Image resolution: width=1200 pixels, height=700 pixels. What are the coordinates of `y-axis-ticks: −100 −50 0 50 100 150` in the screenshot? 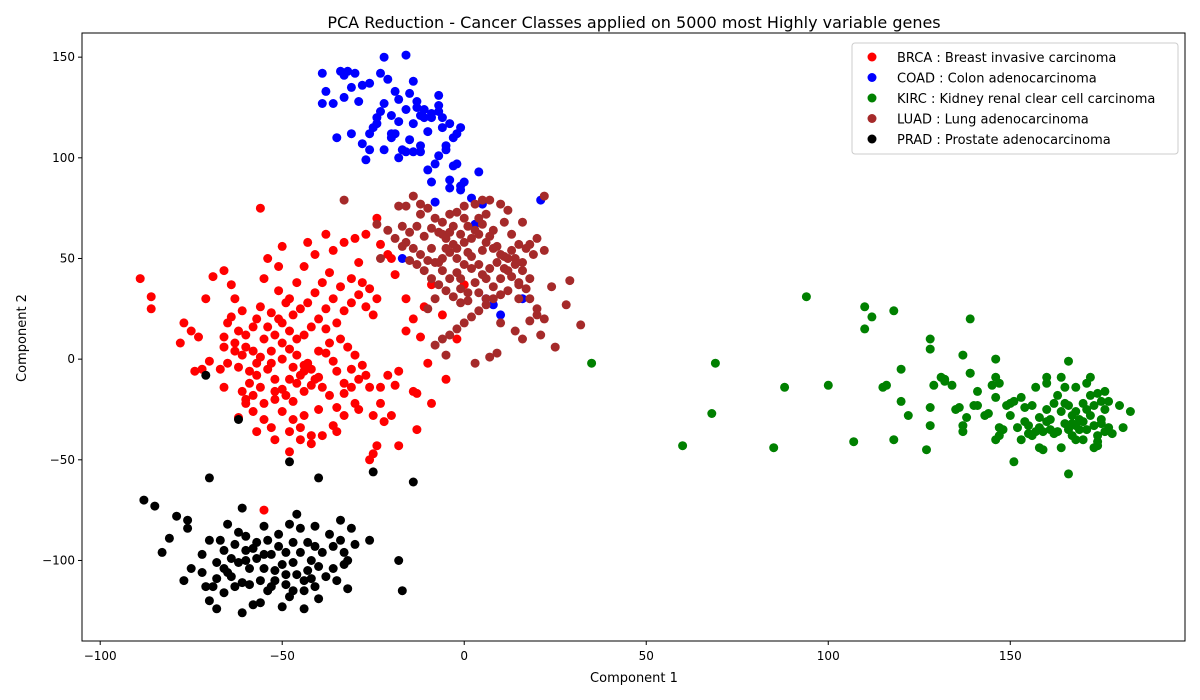 It's located at (62, 308).